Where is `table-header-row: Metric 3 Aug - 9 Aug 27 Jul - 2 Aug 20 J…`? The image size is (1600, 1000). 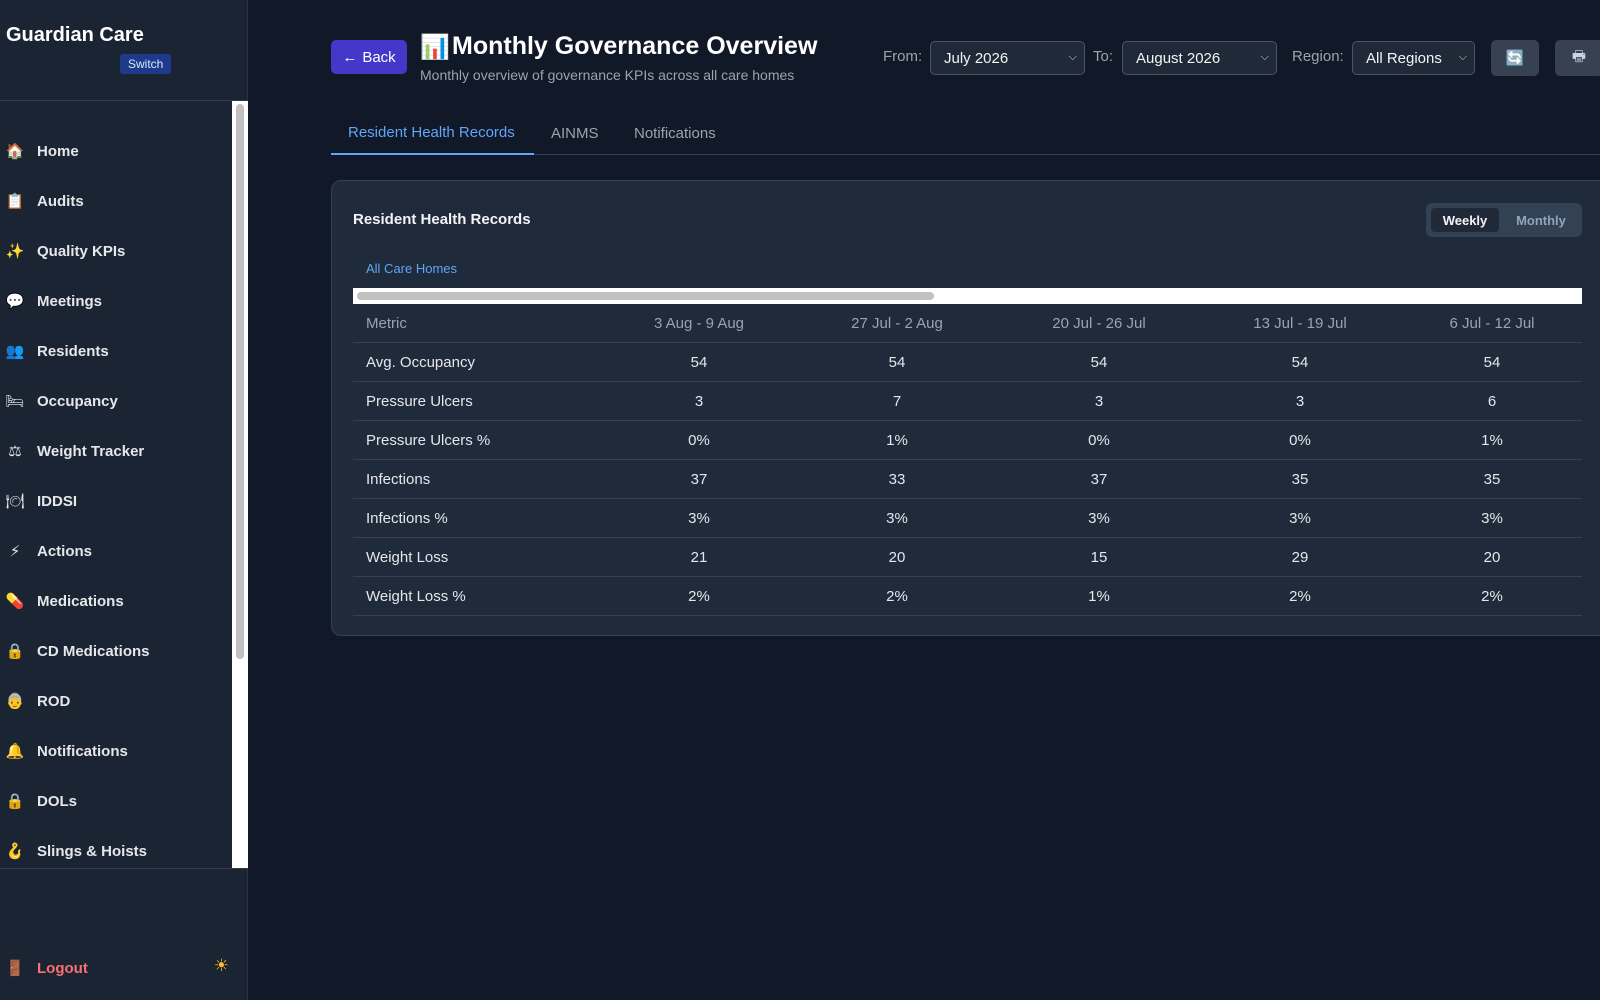 table-header-row: Metric 3 Aug - 9 Aug 27 Jul - 2 Aug 20 J… is located at coordinates (967, 323).